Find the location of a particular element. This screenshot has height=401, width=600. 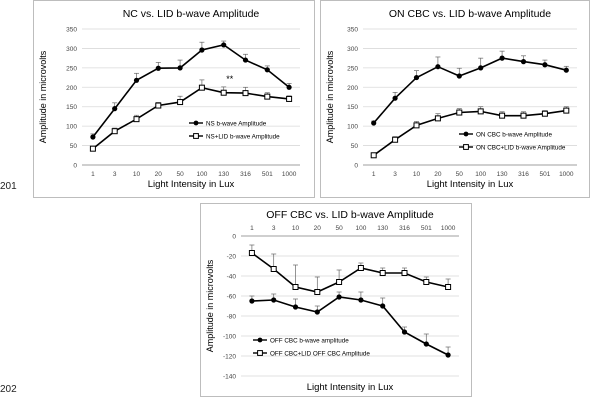

x-tick-label: 20 is located at coordinates (318, 228).